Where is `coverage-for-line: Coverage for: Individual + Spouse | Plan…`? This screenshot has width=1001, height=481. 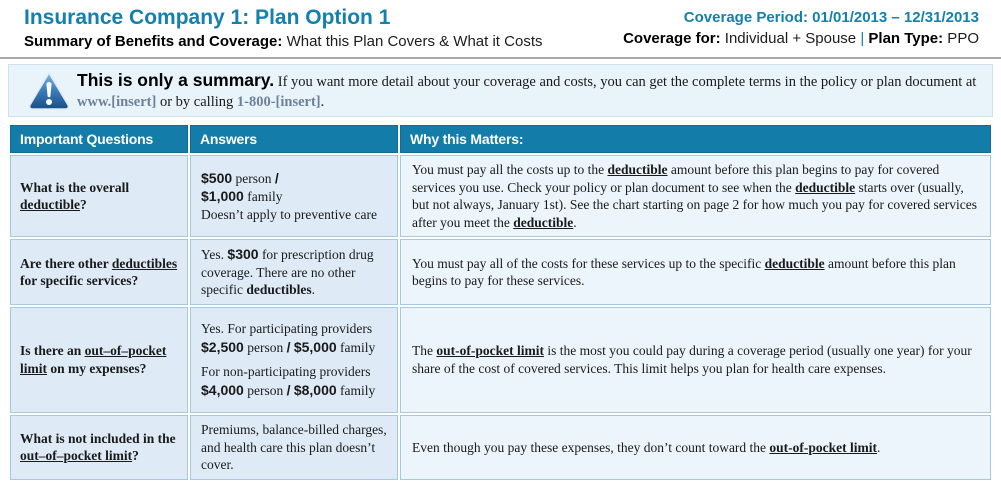 coverage-for-line: Coverage for: Individual + Spouse | Plan… is located at coordinates (801, 38).